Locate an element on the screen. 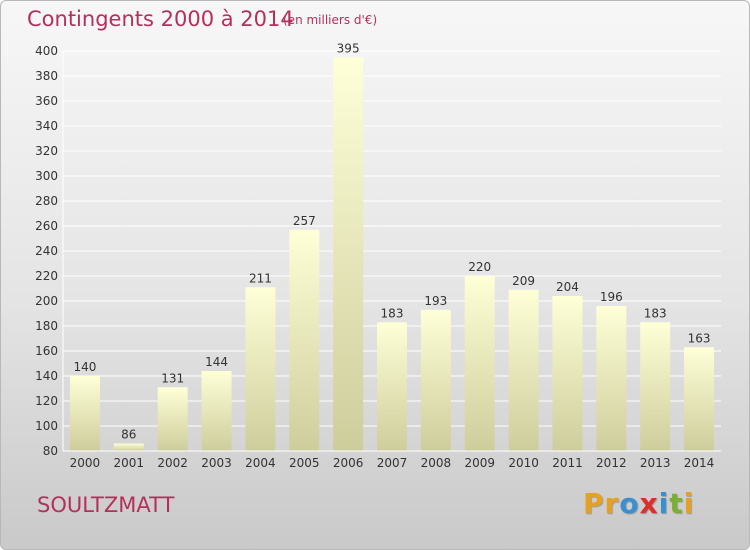 This screenshot has height=550, width=750. bar-2009 is located at coordinates (479, 363).